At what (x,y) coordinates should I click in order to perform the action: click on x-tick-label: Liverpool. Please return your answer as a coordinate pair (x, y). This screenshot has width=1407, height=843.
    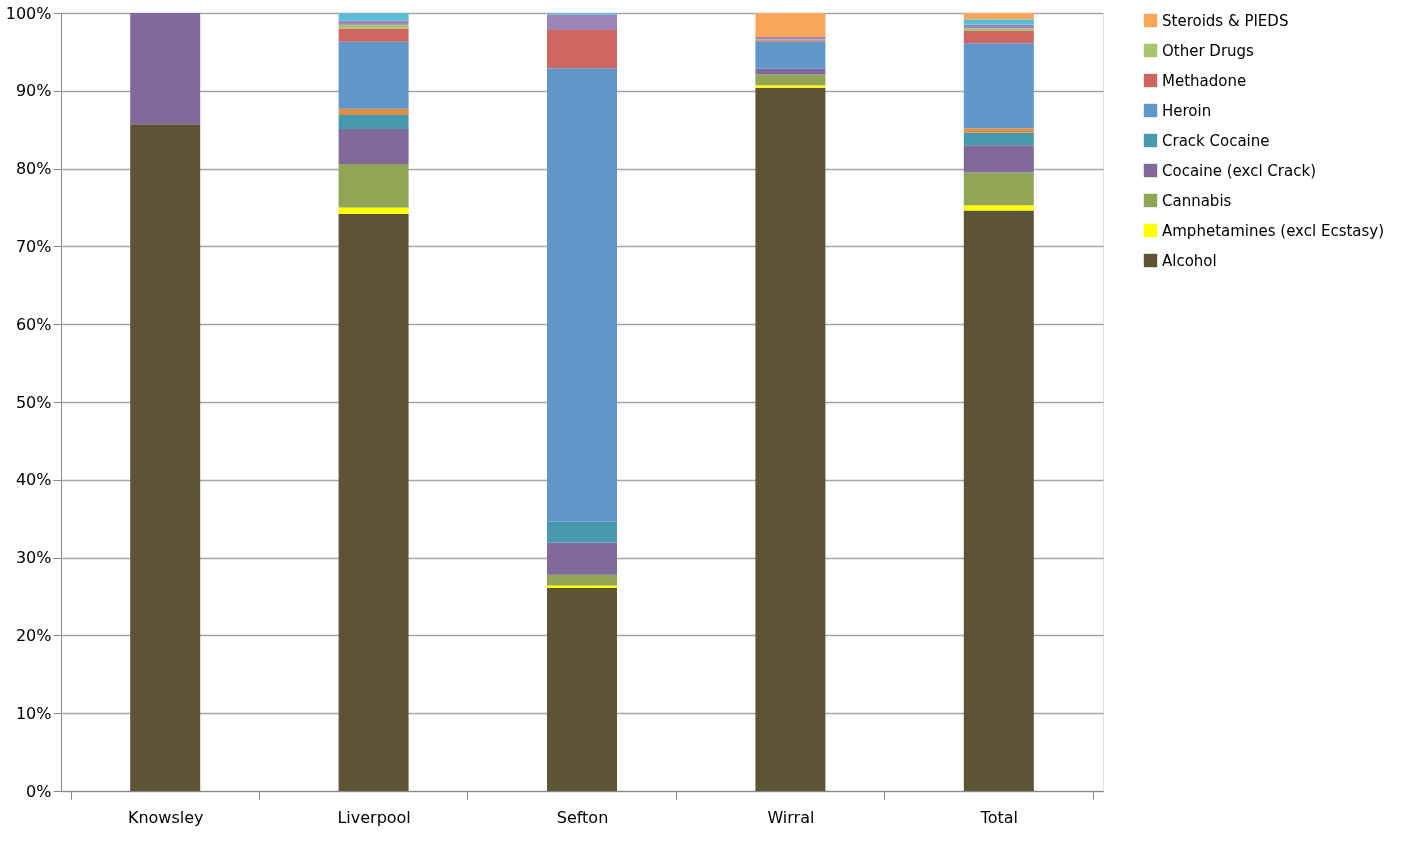
    Looking at the image, I should click on (374, 817).